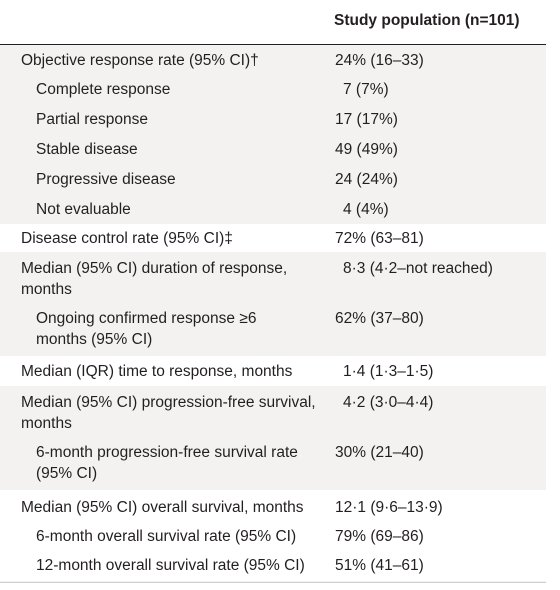 The image size is (560, 590). What do you see at coordinates (103, 89) in the screenshot?
I see `row-label: Complete response` at bounding box center [103, 89].